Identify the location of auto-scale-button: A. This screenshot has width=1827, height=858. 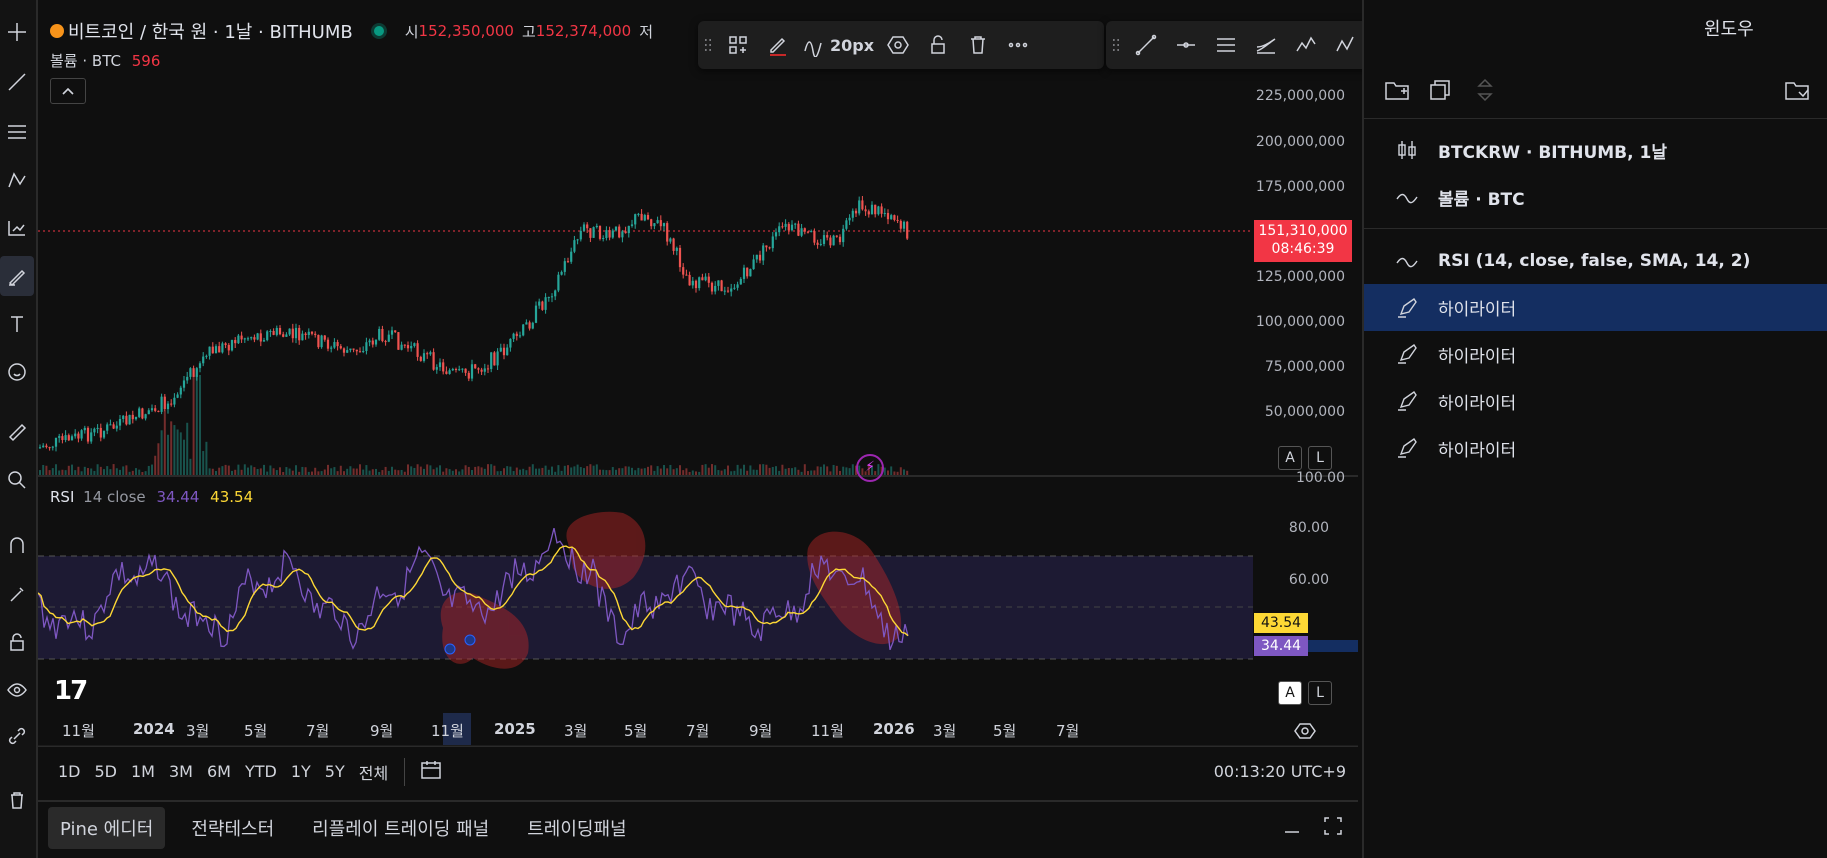
(1290, 458).